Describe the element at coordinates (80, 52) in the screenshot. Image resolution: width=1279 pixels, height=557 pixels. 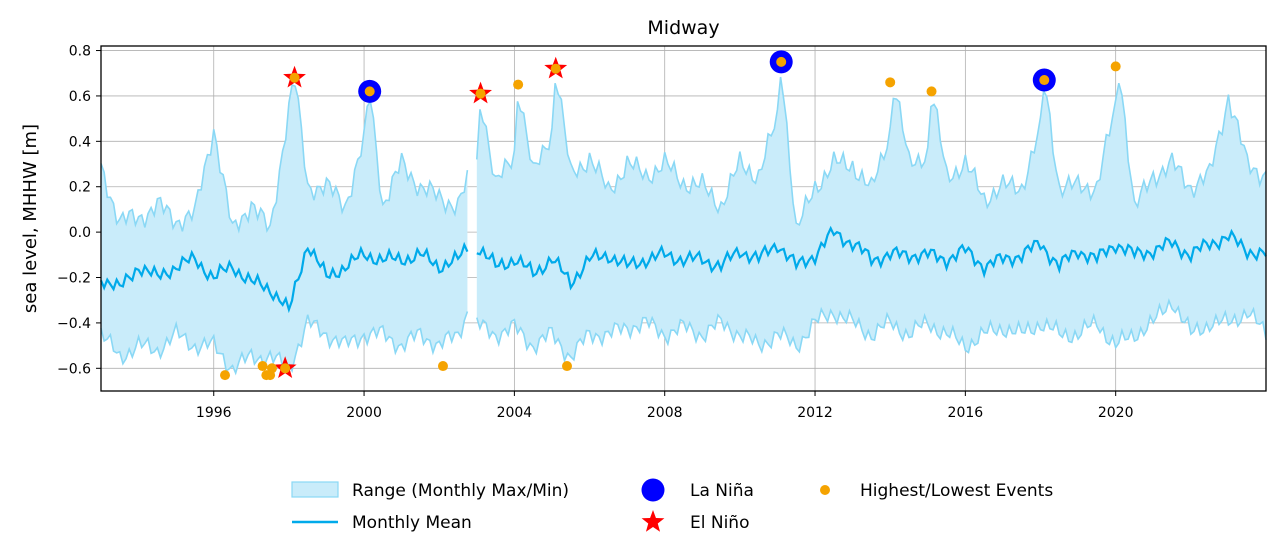
I see `y-tick-label: 0.8` at that location.